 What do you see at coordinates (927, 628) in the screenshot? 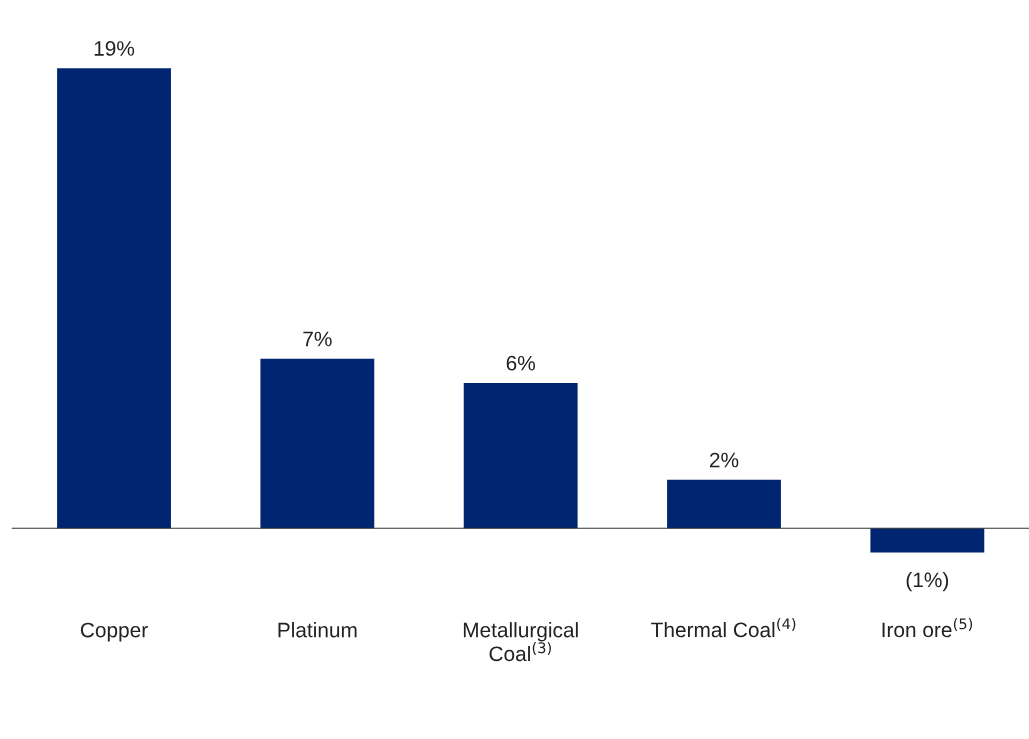
I see `x-tick-label: Iron ore$^{(5)}$` at bounding box center [927, 628].